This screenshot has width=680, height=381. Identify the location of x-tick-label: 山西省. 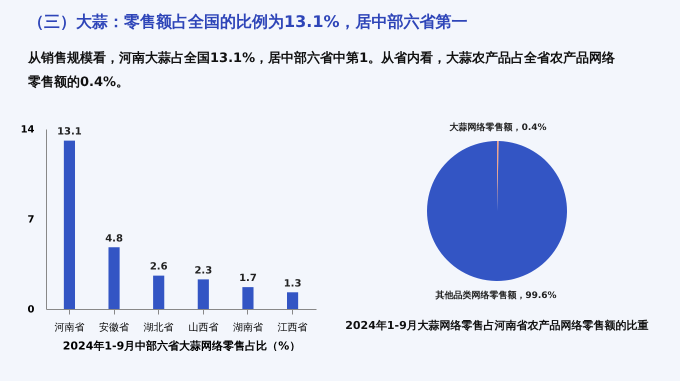
(203, 328).